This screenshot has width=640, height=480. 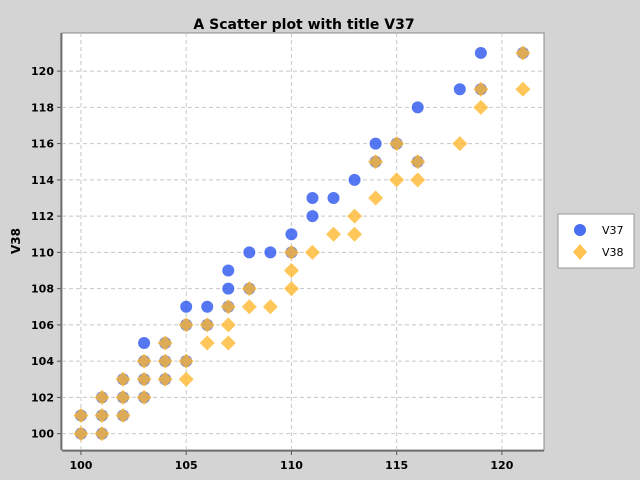 What do you see at coordinates (580, 252) in the screenshot?
I see `legend-marker-diamond` at bounding box center [580, 252].